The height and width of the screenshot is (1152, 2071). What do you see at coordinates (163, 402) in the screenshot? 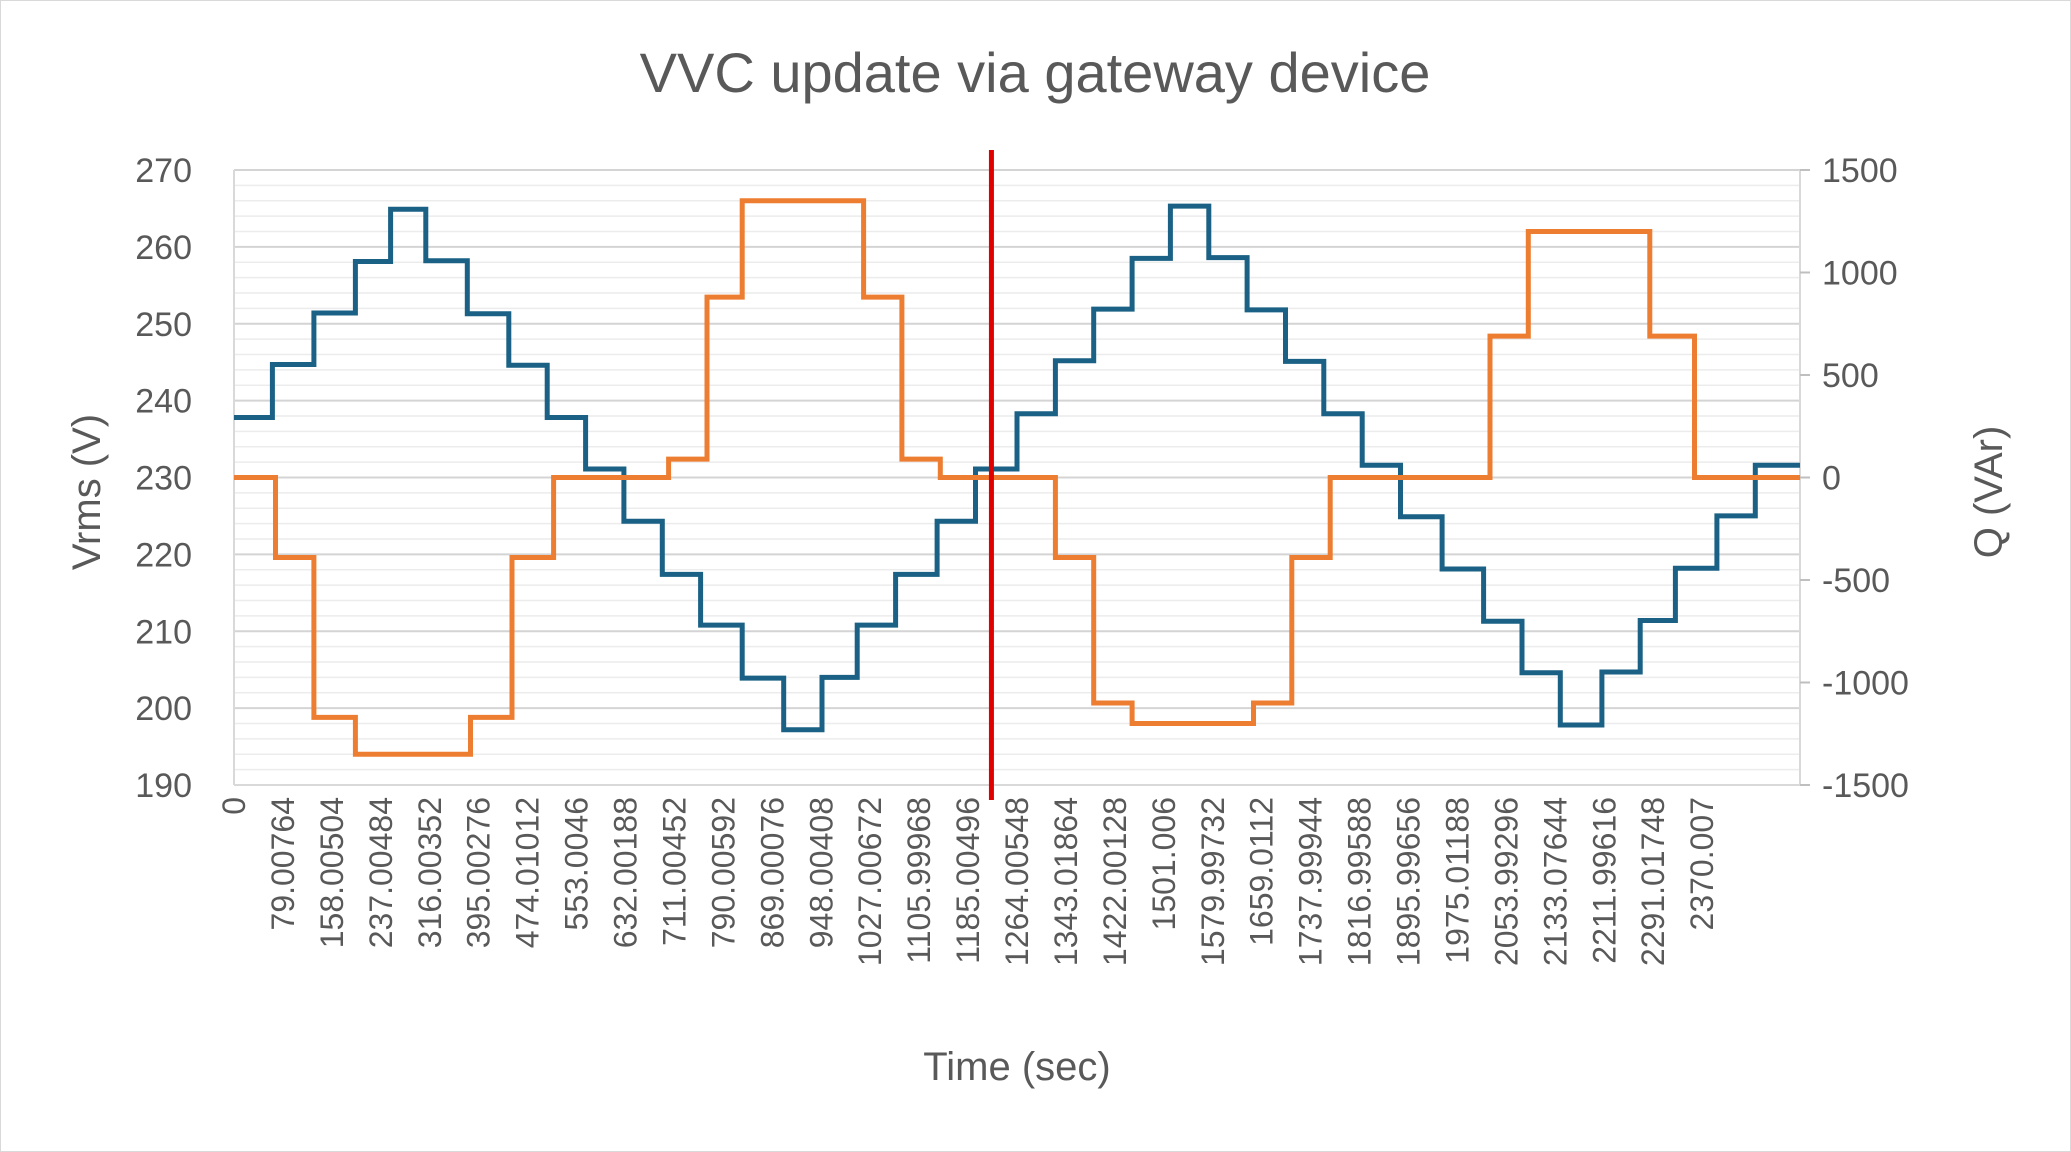
I see `y-left-tick-label: 240` at bounding box center [163, 402].